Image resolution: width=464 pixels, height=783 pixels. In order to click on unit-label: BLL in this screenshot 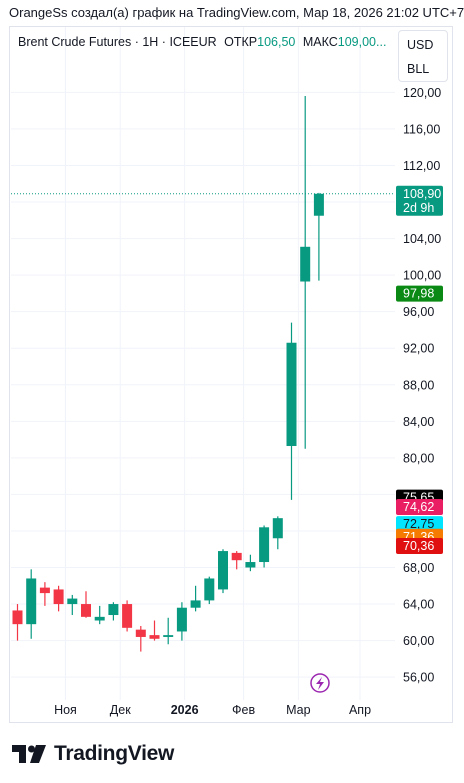, I will do `click(418, 69)`.